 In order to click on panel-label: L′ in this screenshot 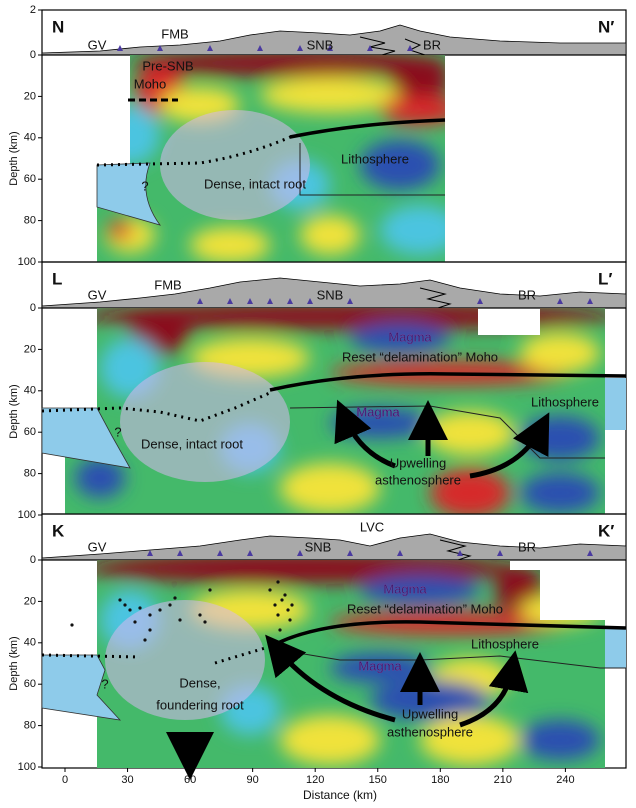, I will do `click(605, 278)`.